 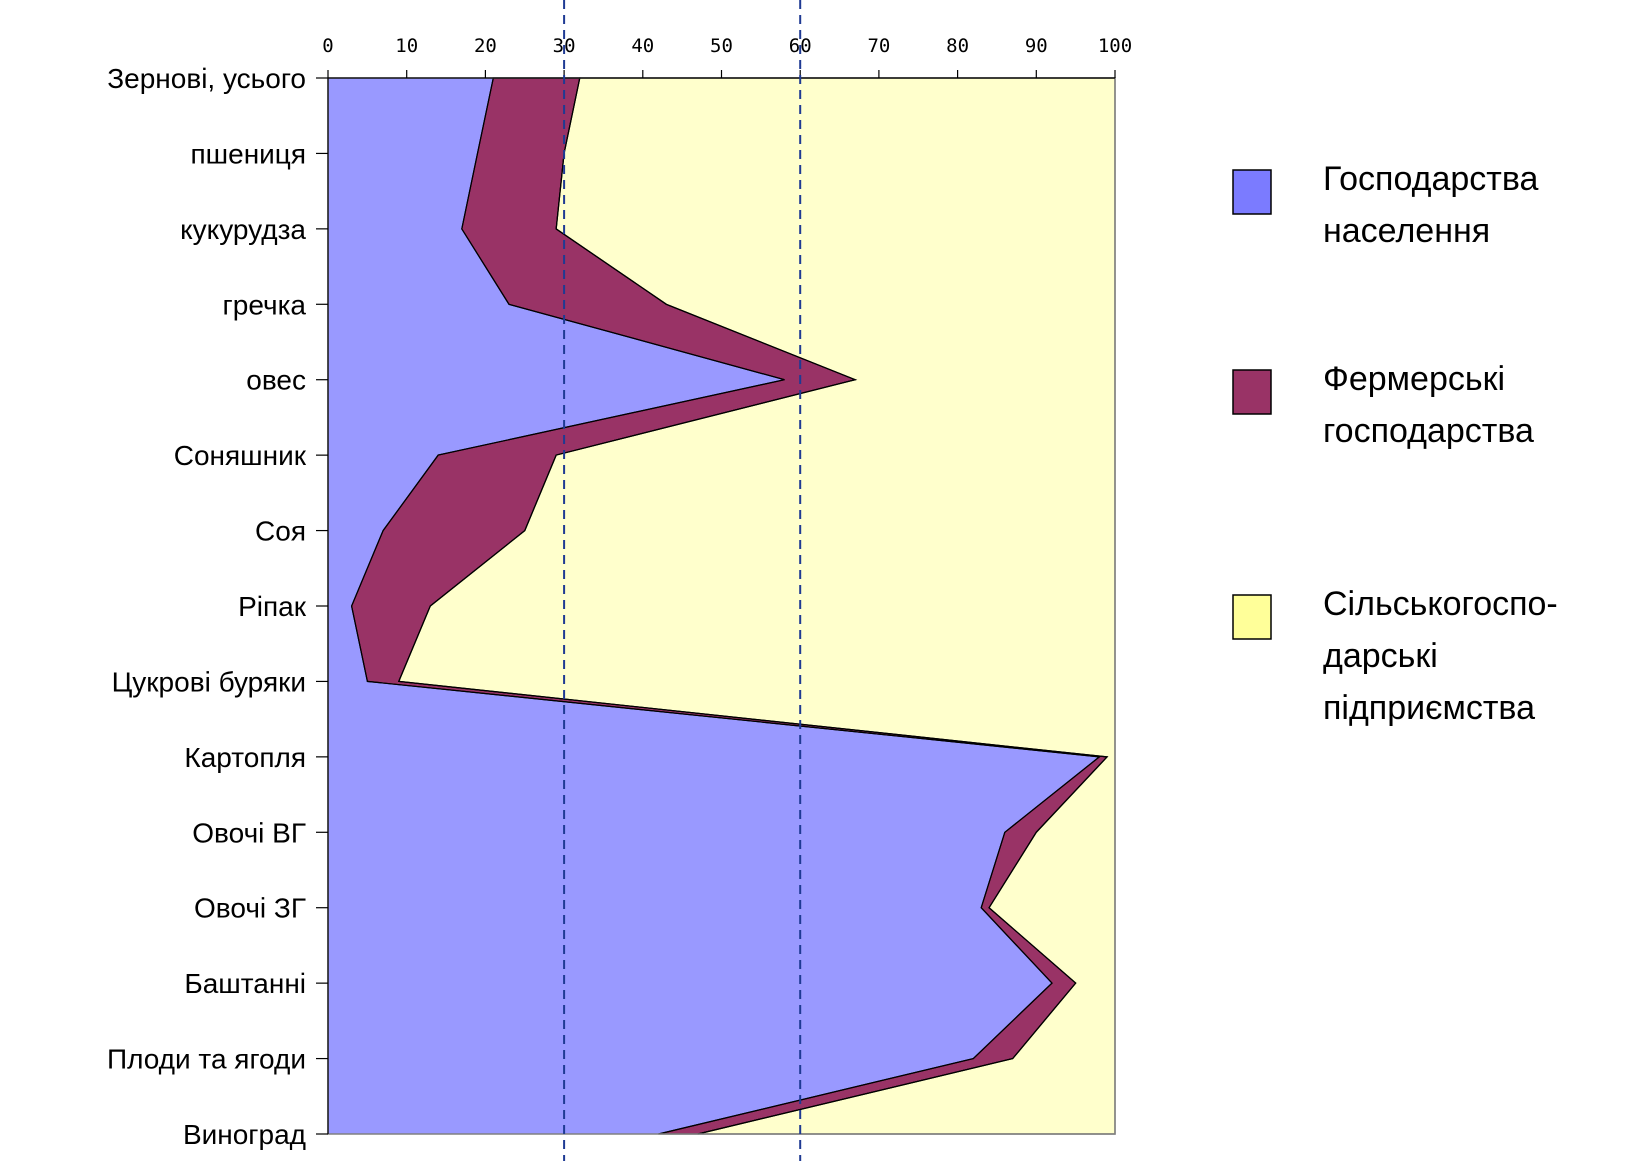 I want to click on x-tick-label: 100, so click(x=1115, y=46).